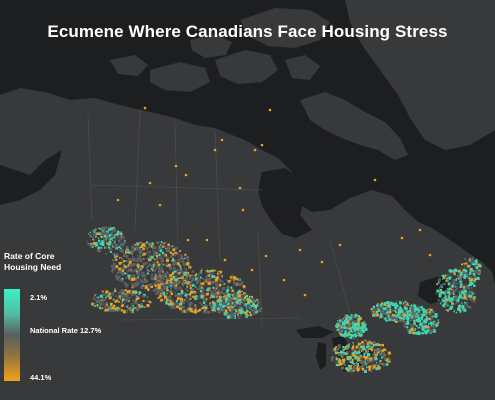 The height and width of the screenshot is (400, 495). I want to click on greenland, so click(420, 75).